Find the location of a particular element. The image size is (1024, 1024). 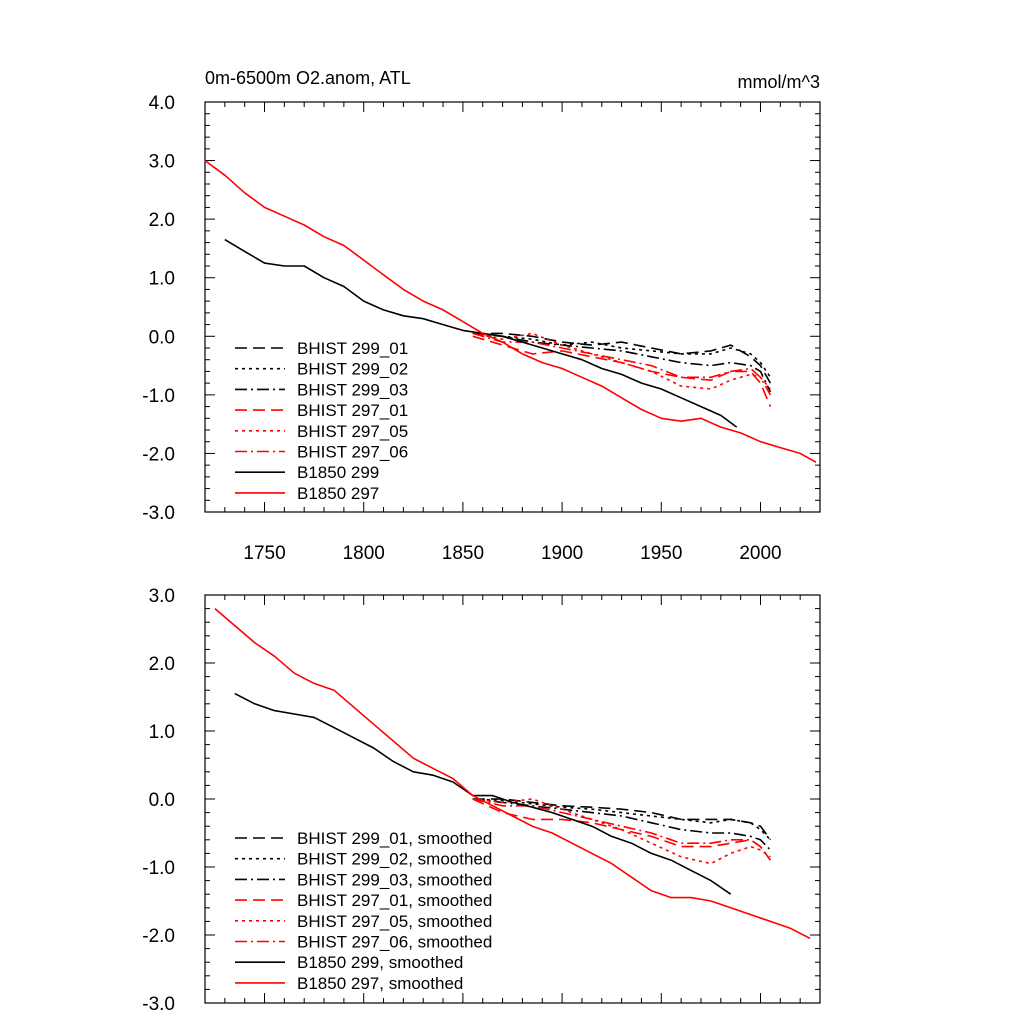

x-tick-label: 2000 is located at coordinates (760, 553).